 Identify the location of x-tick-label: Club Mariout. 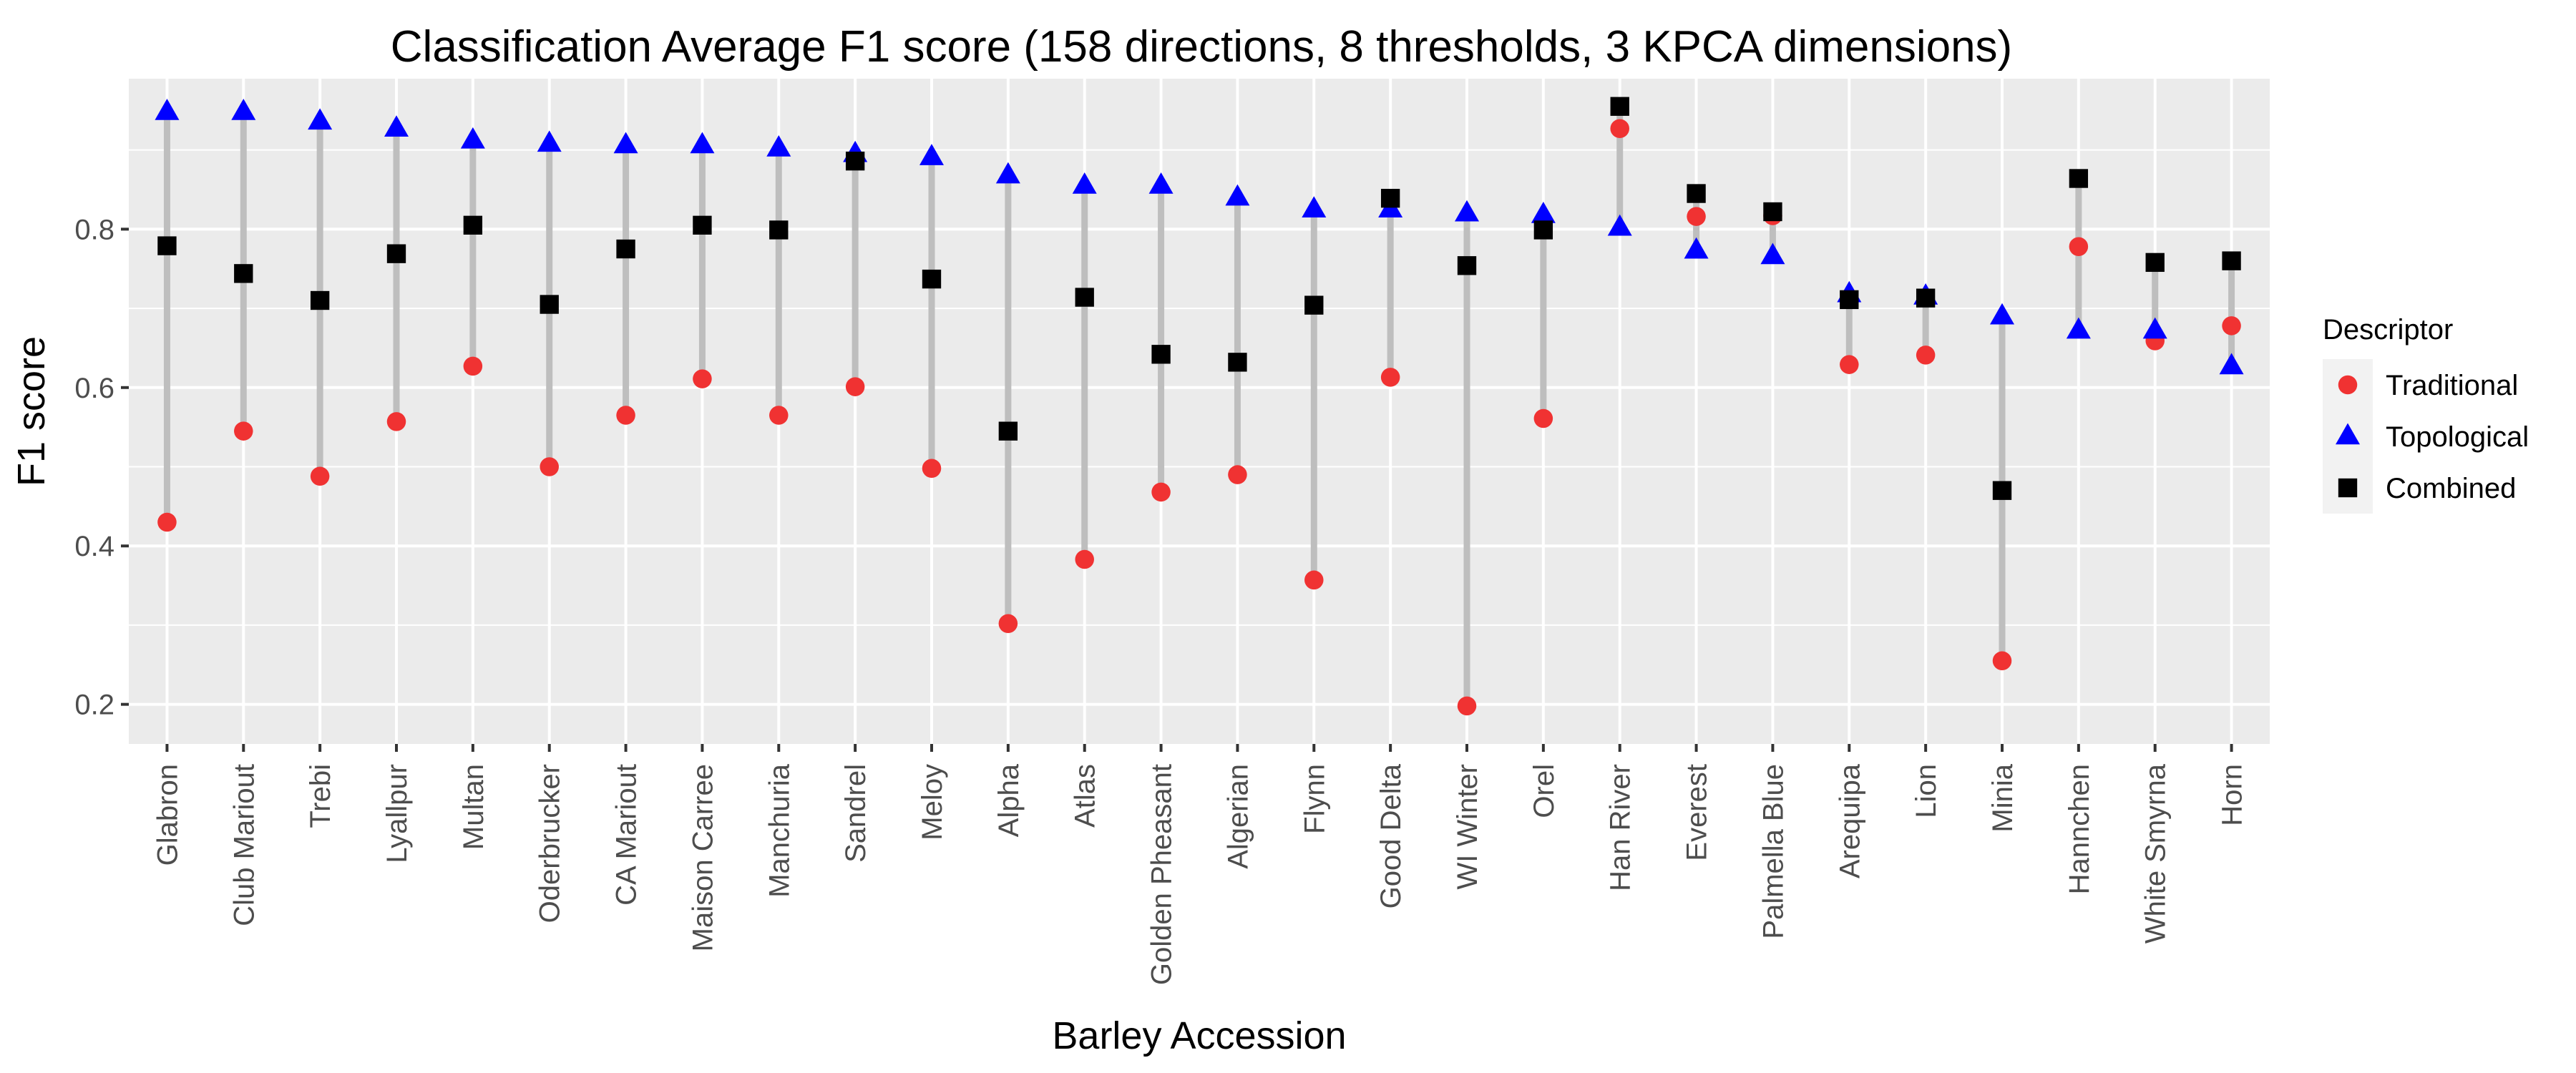
(244, 845).